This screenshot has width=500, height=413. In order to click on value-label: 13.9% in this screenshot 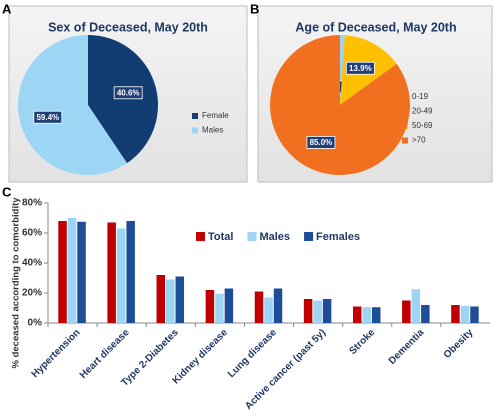, I will do `click(360, 68)`.